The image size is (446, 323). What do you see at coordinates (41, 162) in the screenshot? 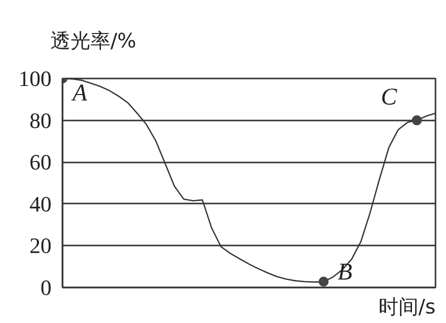
I see `y-tick-label: 60` at bounding box center [41, 162].